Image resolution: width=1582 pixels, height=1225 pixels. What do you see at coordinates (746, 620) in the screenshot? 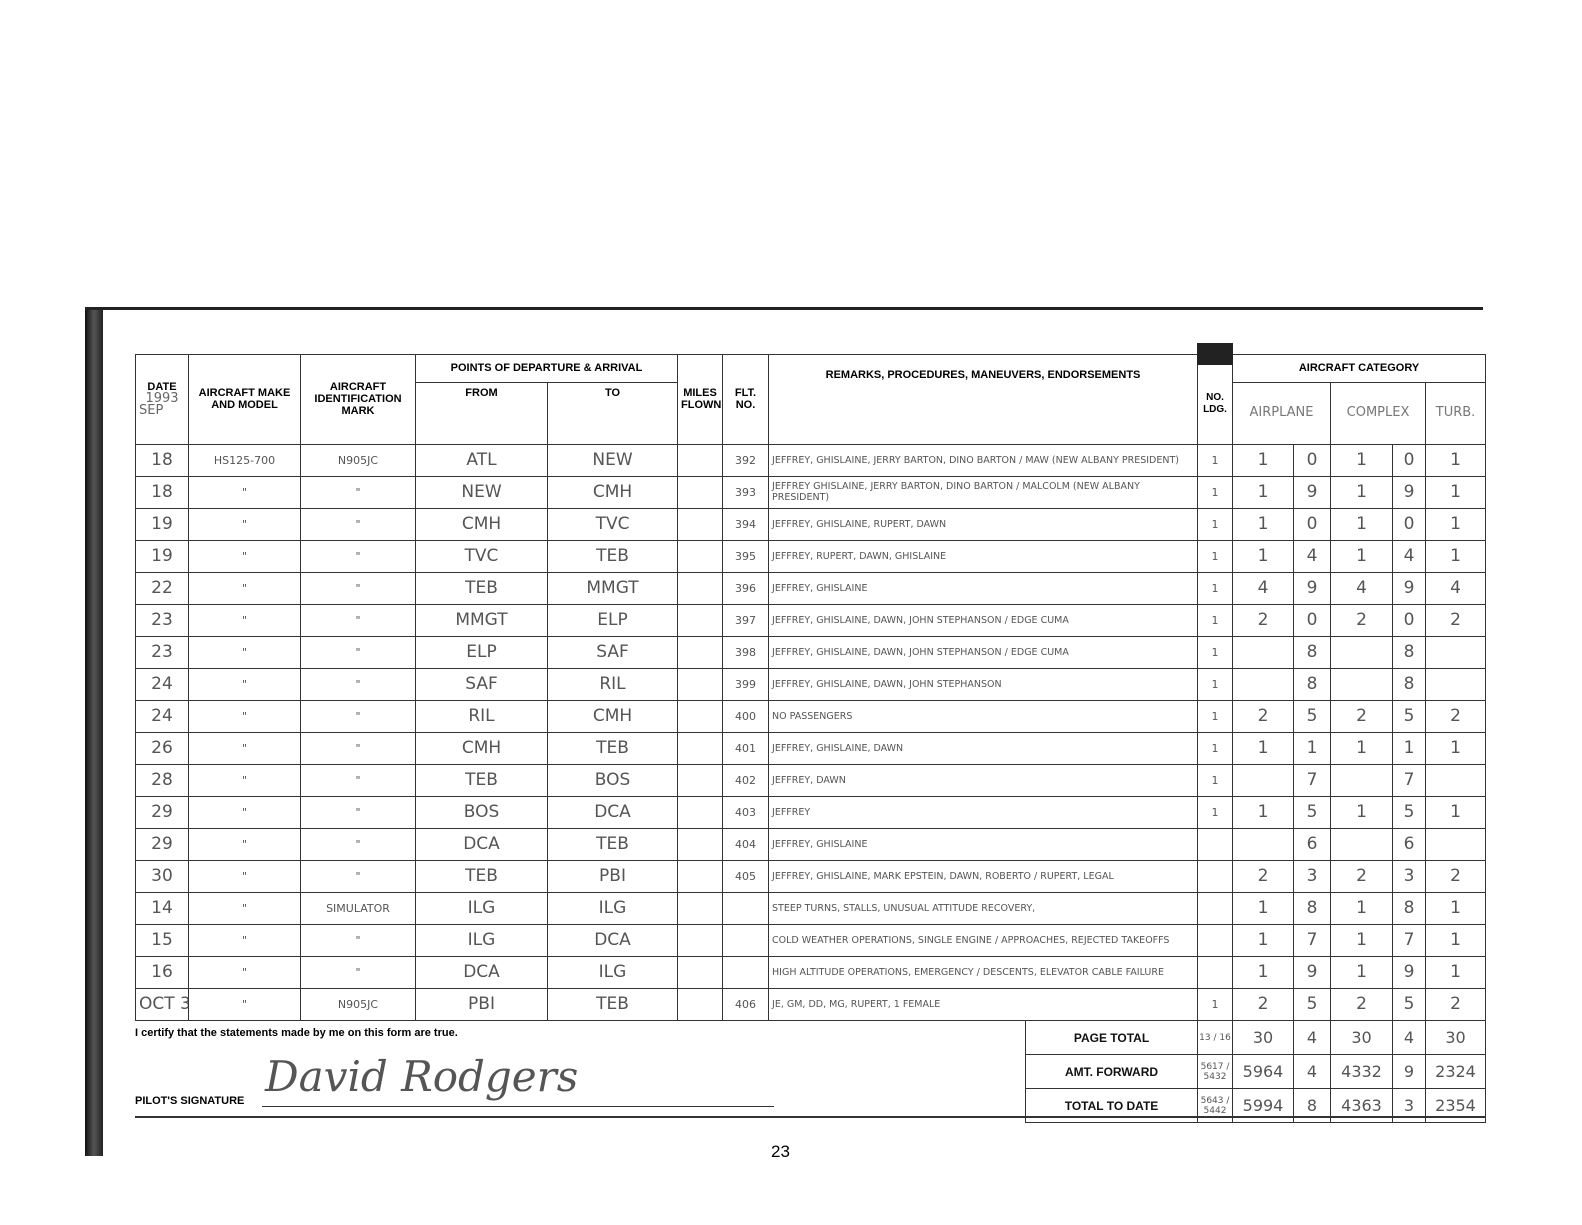
I see `flight-number: 397` at bounding box center [746, 620].